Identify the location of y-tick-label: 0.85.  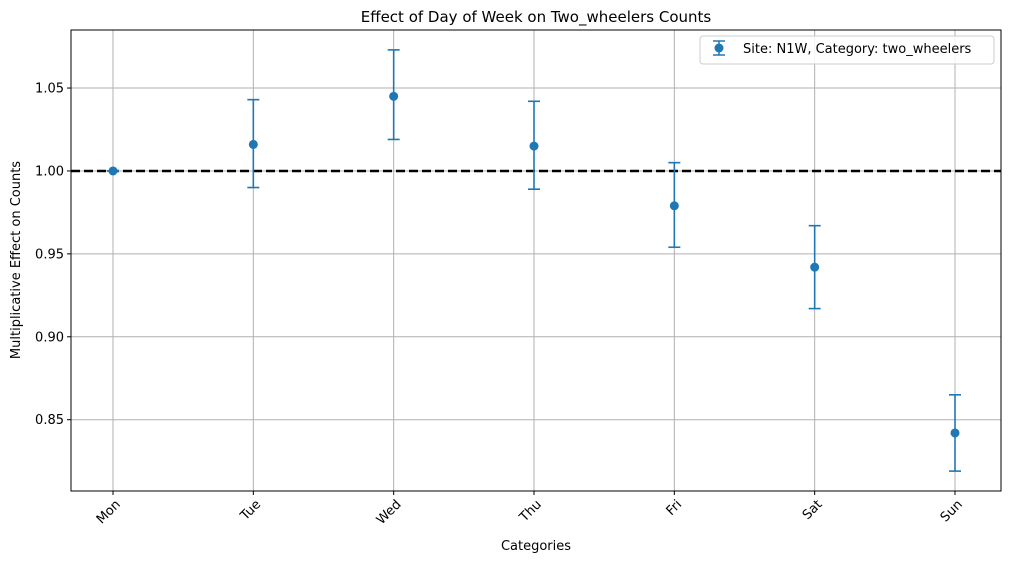
(49, 420).